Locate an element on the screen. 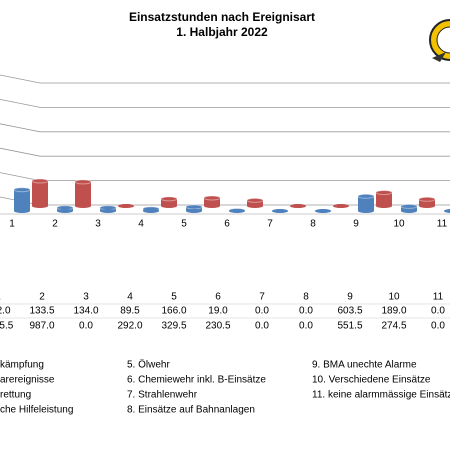  x-tick-label: 9 is located at coordinates (356, 224).